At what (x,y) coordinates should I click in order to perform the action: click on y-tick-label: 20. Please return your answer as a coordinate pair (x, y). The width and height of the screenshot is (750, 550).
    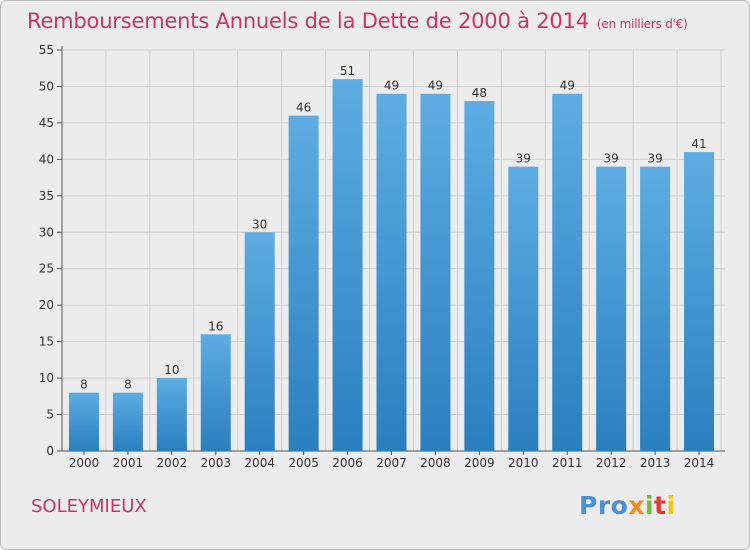
    Looking at the image, I should click on (46, 305).